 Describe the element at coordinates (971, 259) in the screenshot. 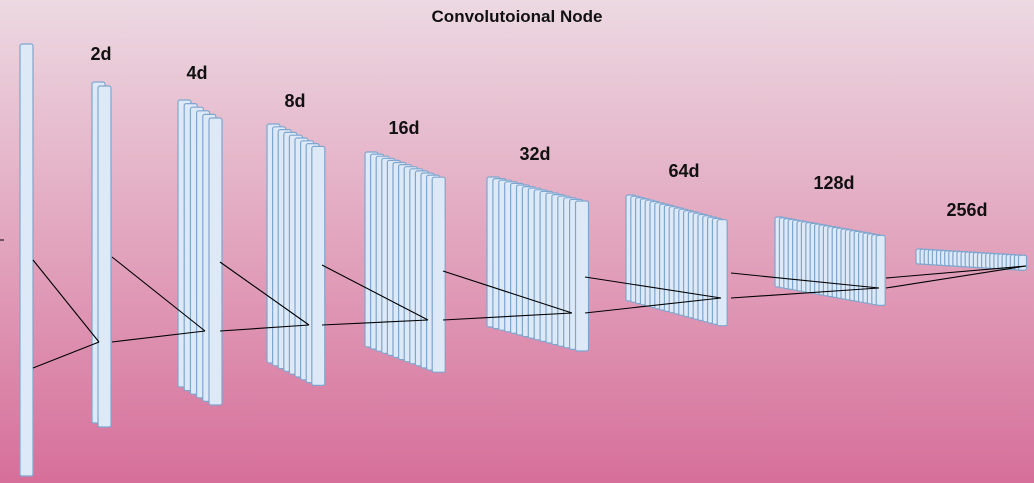

I see `stage-8-slab-stack` at that location.